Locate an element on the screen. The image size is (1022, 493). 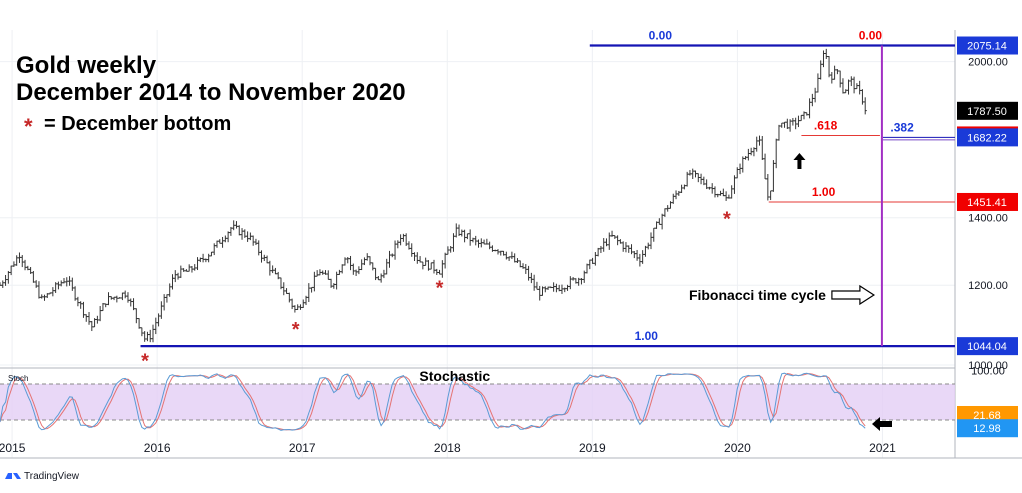
y-tick-label: 1000.00 is located at coordinates (988, 366).